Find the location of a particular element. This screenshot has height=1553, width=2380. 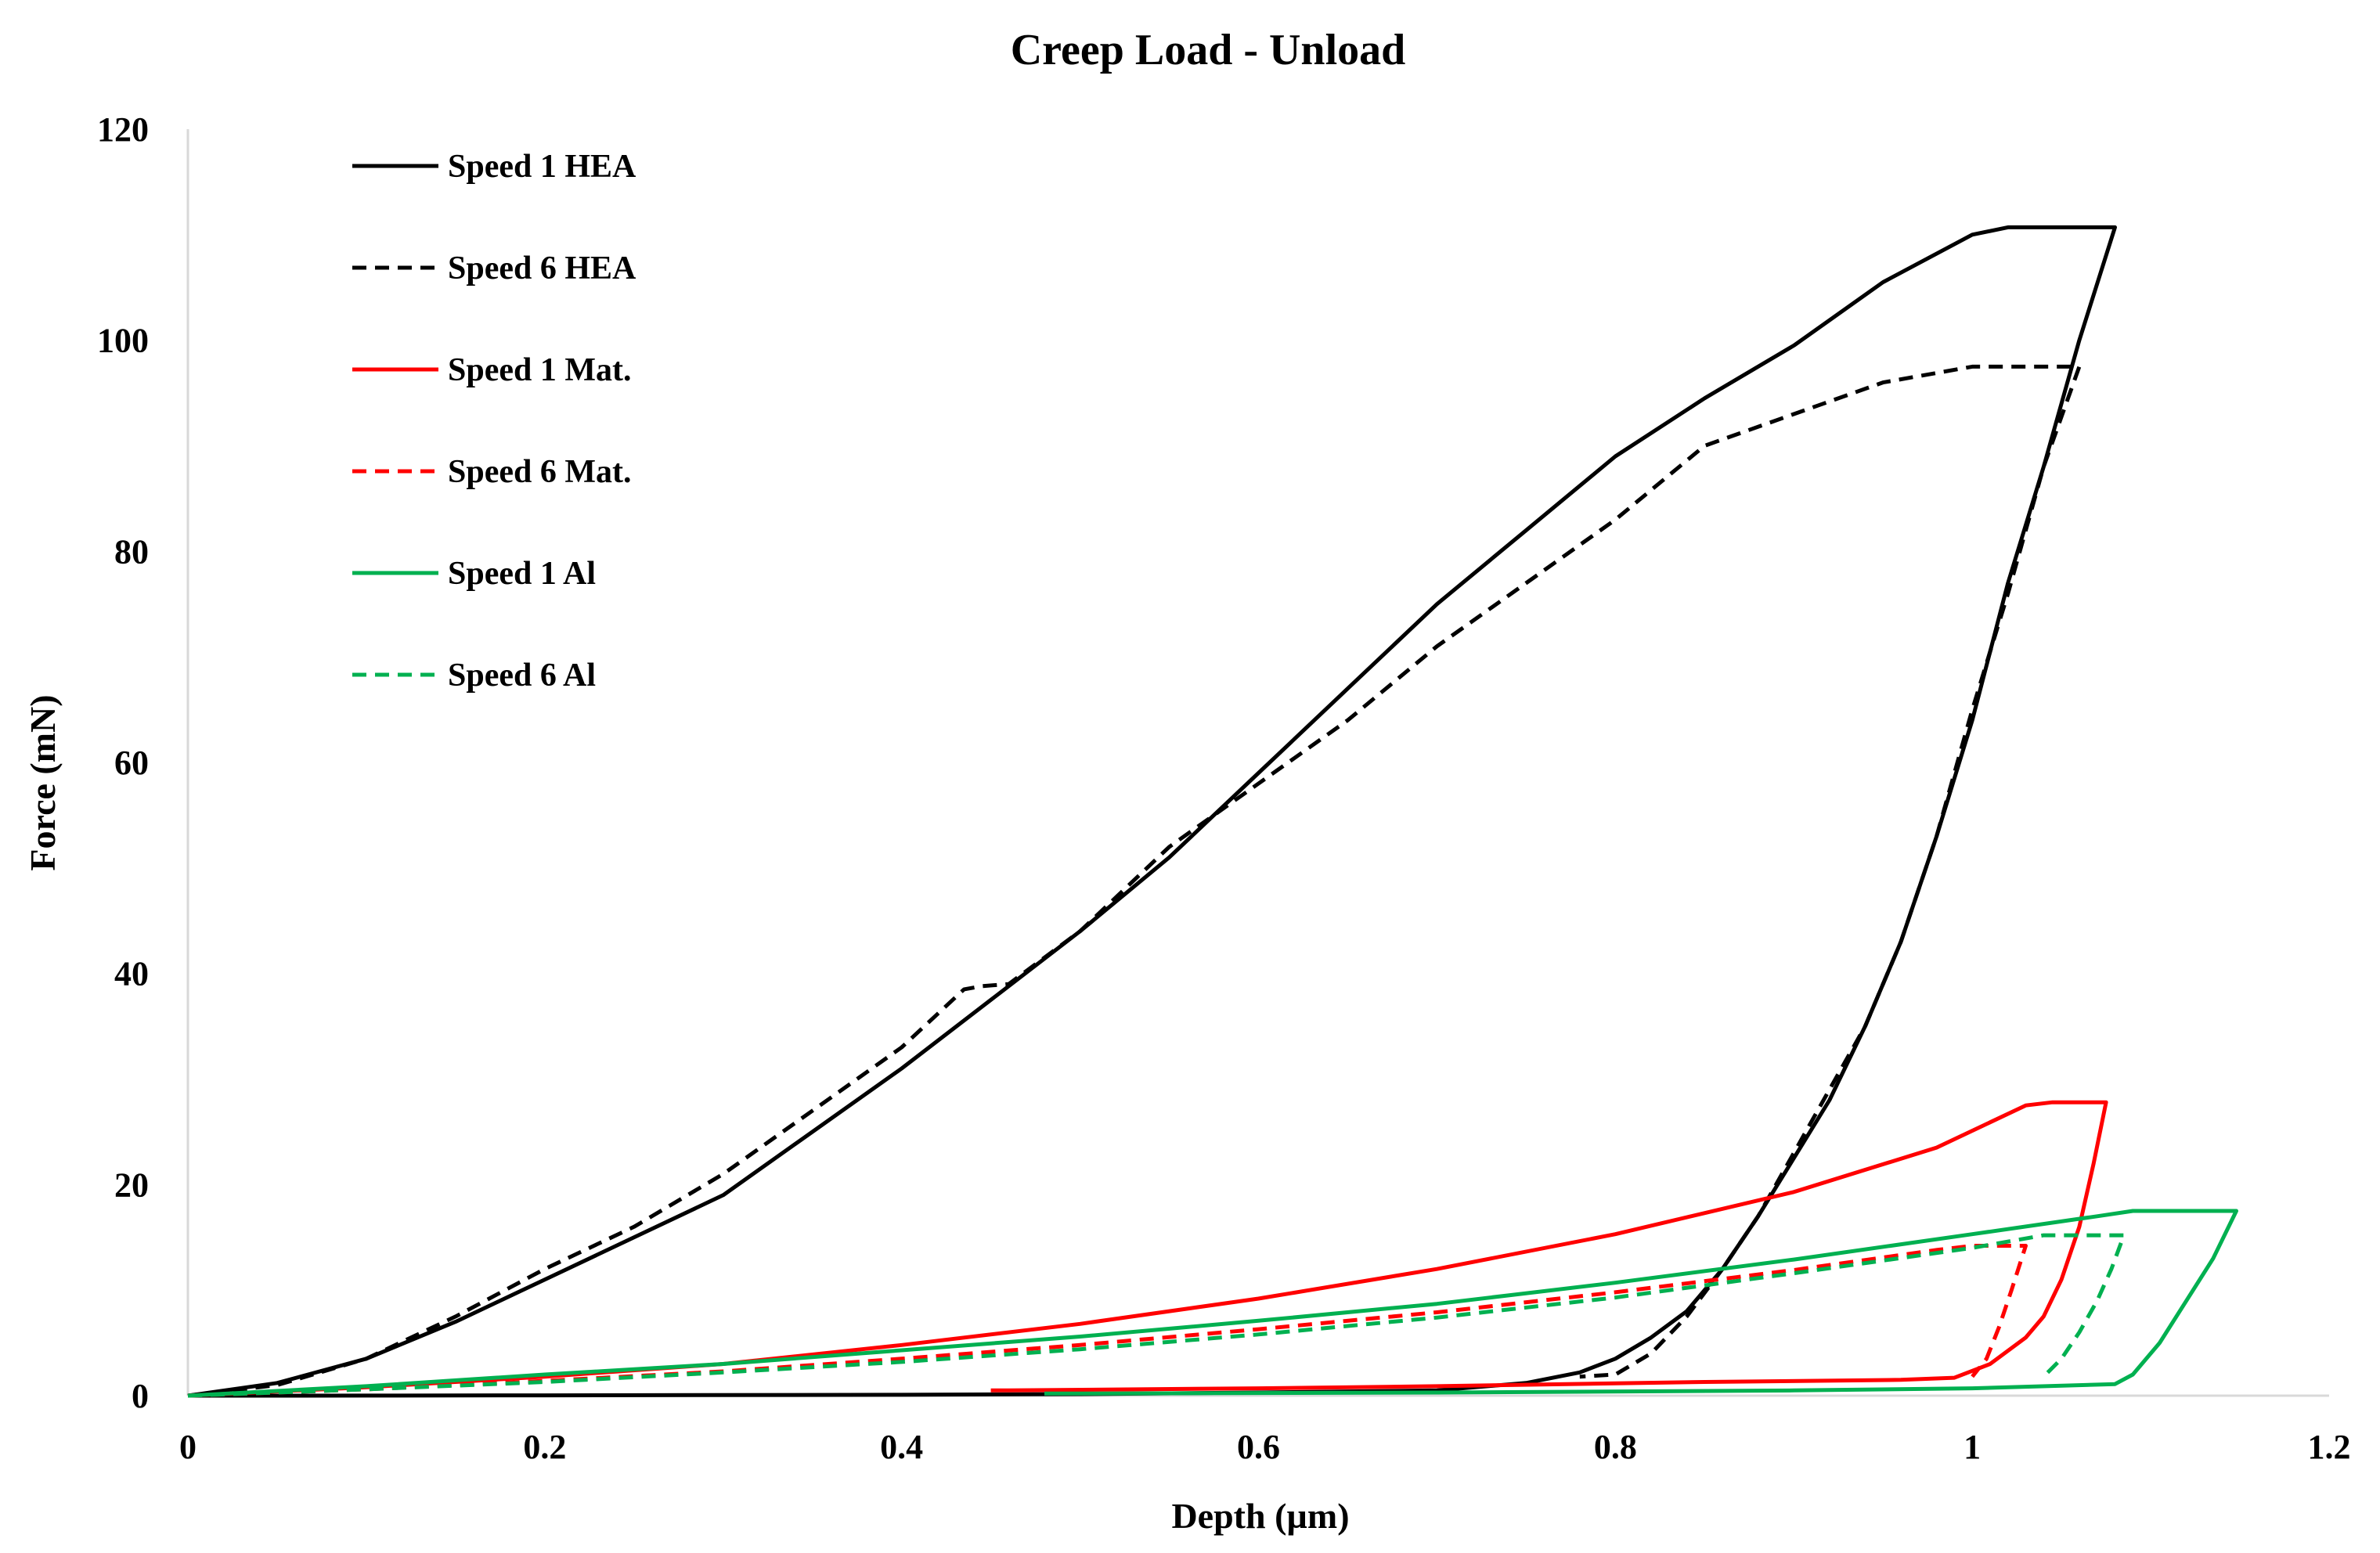

series-line-speed-1-al is located at coordinates (1212, 1303).